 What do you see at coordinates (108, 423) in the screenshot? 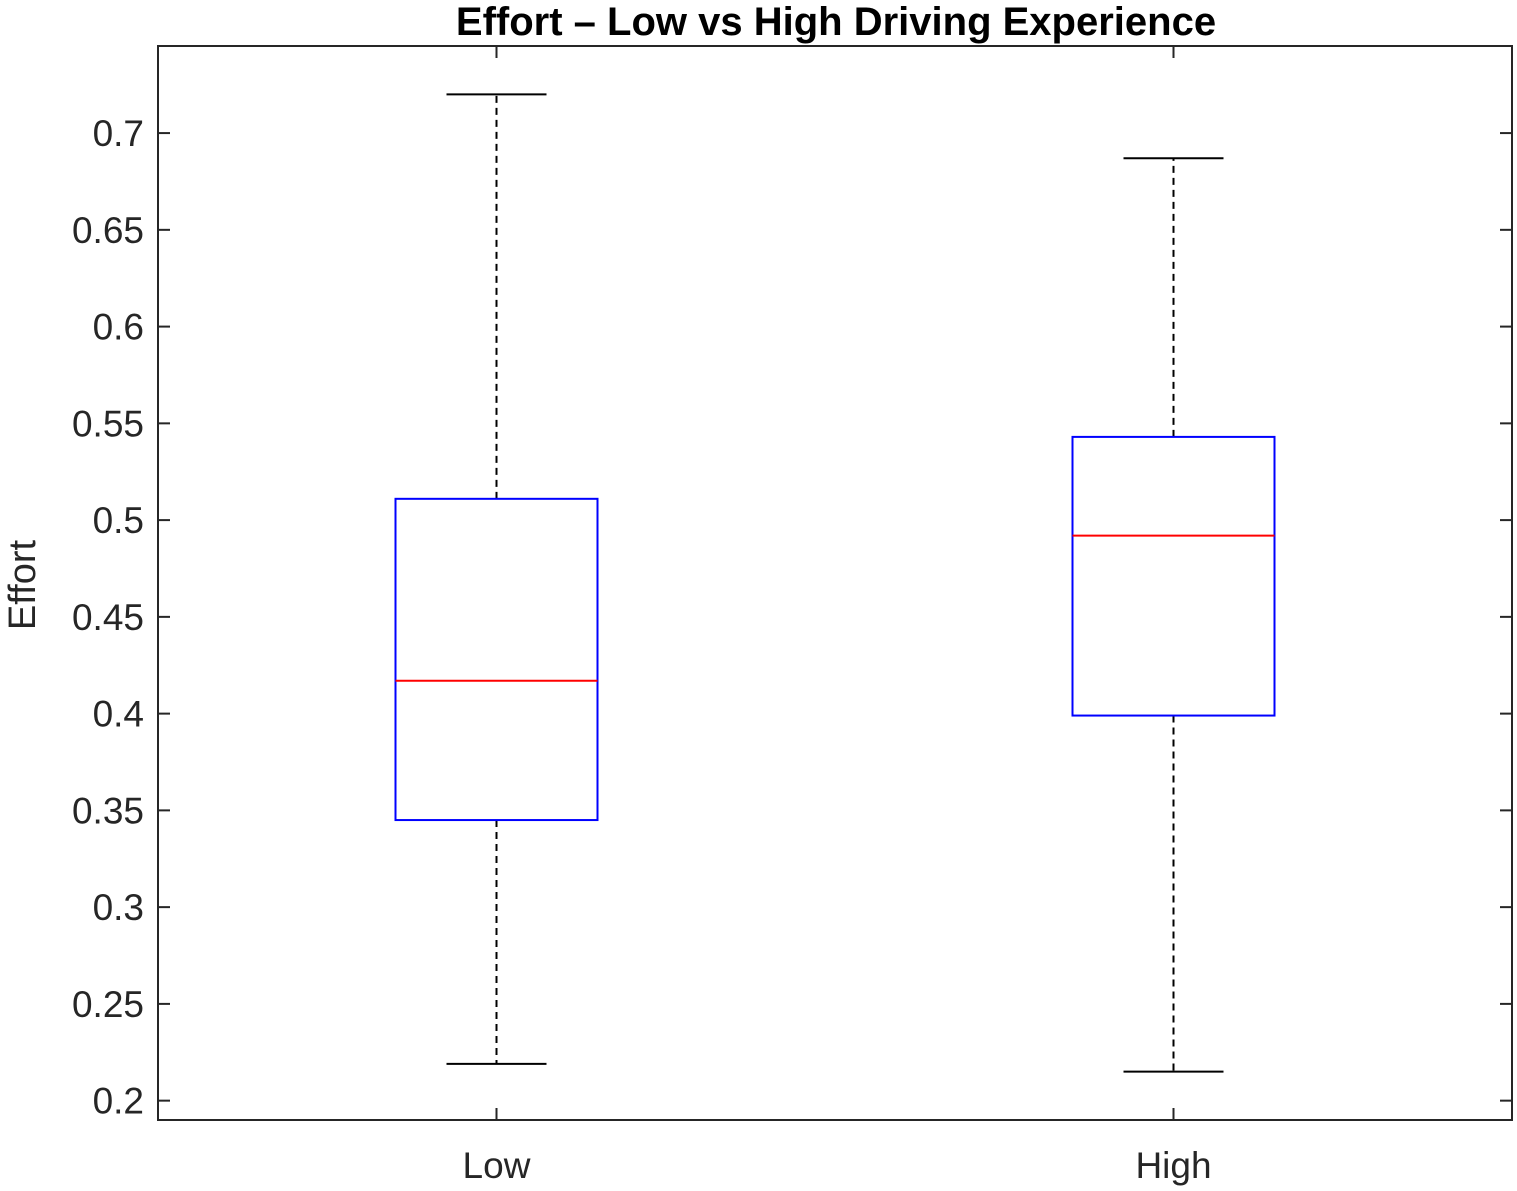
I see `y-tick-label: 0.55` at bounding box center [108, 423].